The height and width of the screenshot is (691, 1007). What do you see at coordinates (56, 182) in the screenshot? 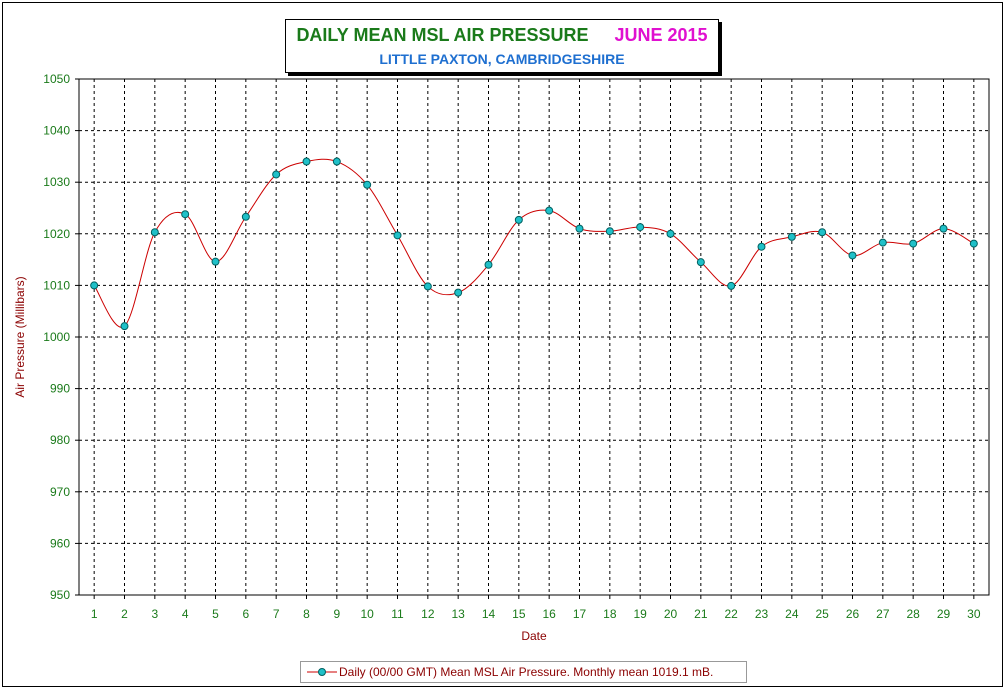
I see `y-tick-label: 1030` at bounding box center [56, 182].